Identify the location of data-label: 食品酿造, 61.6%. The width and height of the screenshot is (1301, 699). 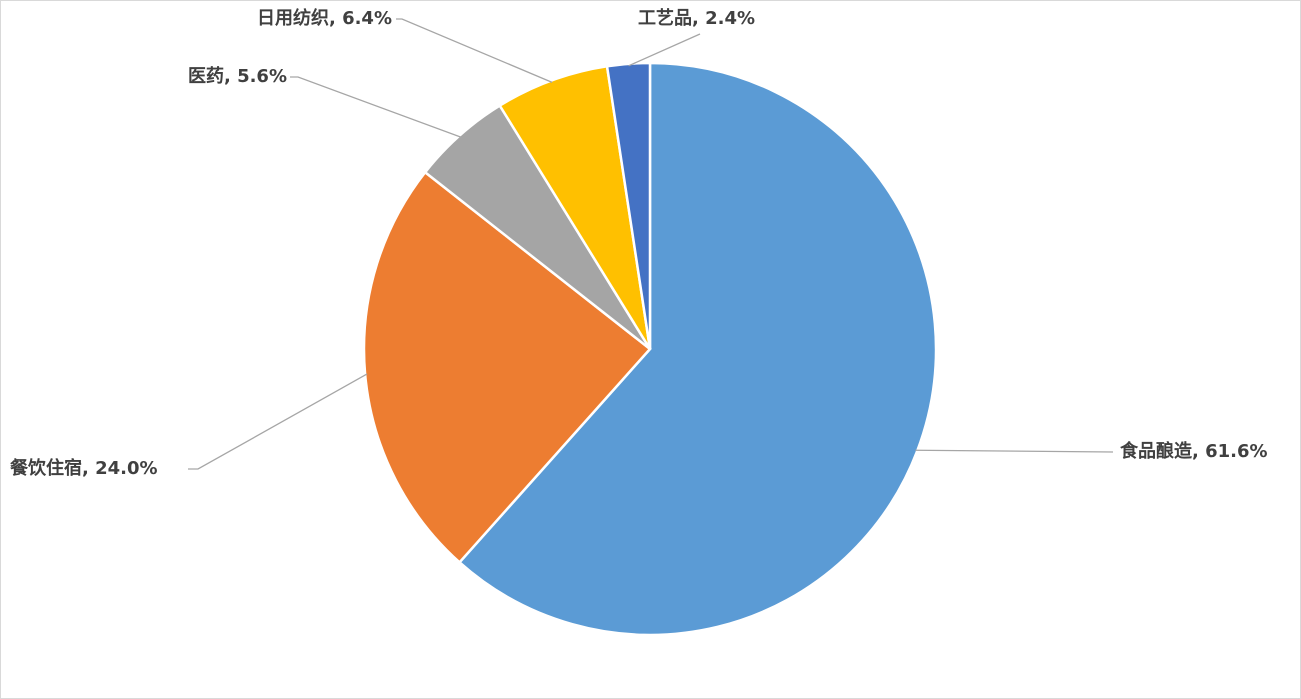
(1193, 451).